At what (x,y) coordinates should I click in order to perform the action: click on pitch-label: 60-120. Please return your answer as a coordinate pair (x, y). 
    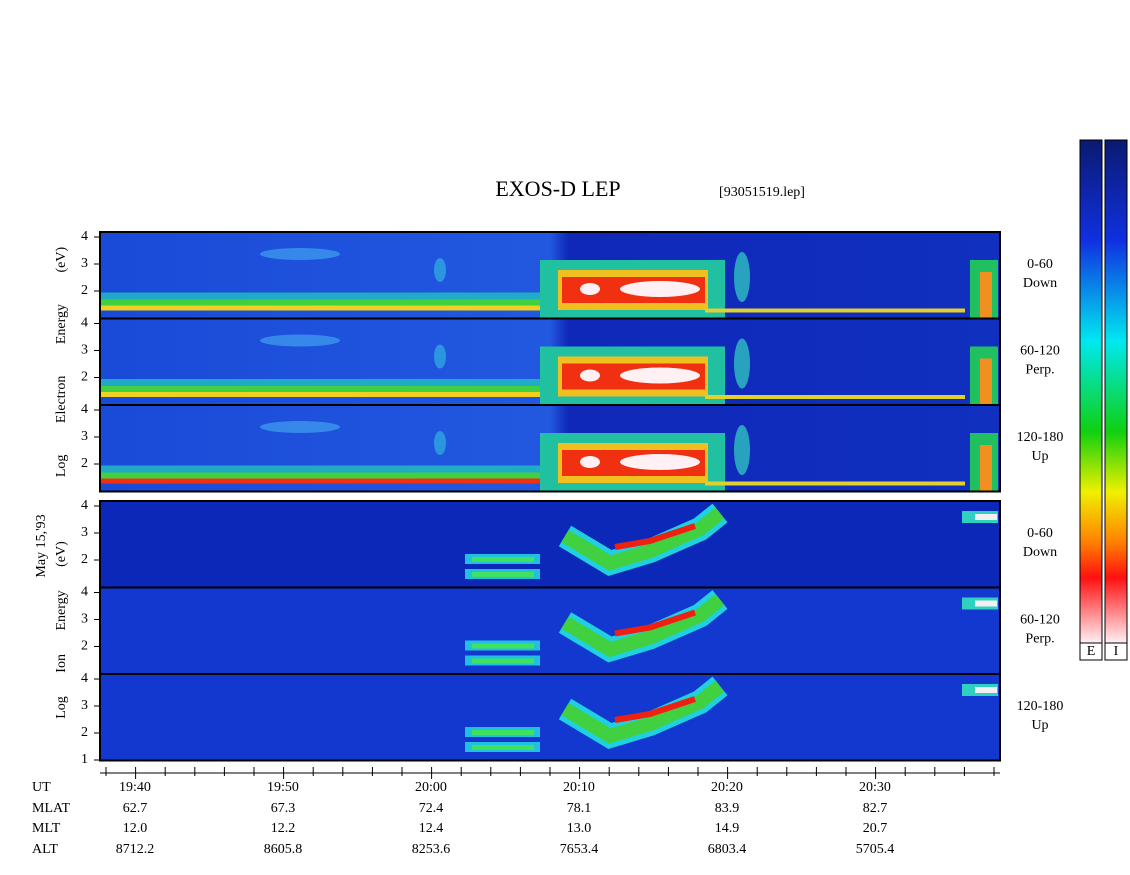
    Looking at the image, I should click on (1040, 620).